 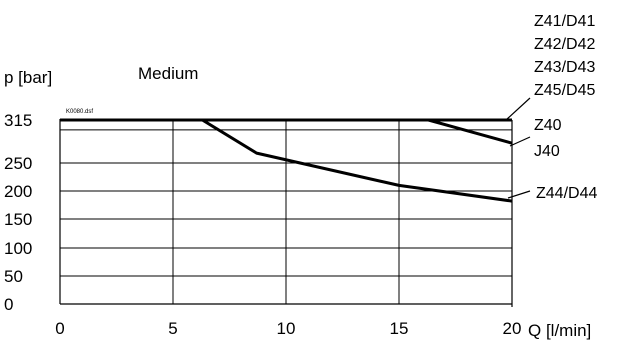 I want to click on legend-label: Z43/D43, so click(x=564, y=67).